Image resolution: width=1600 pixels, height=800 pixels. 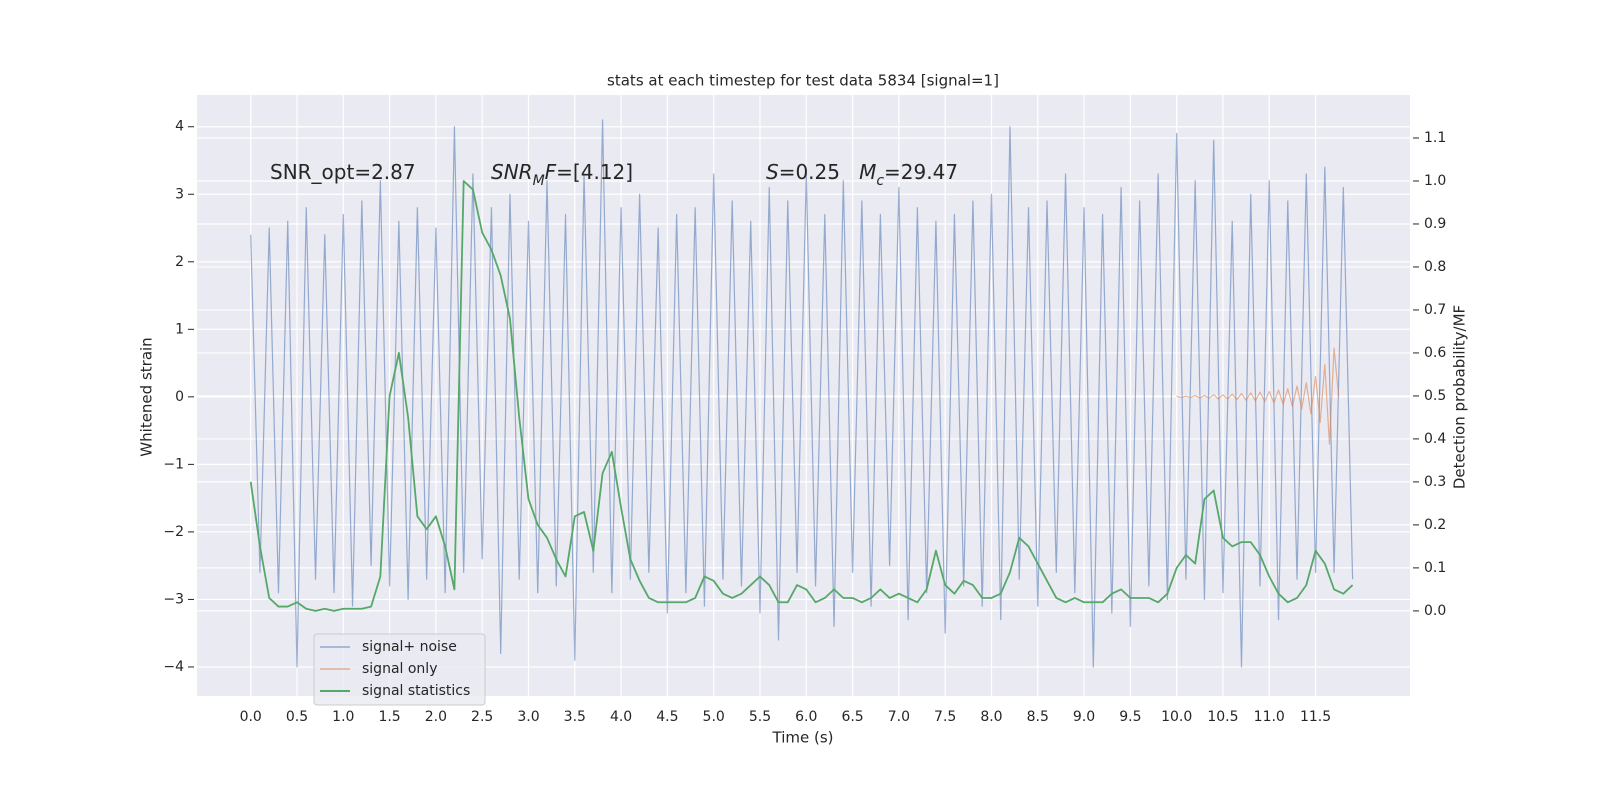 What do you see at coordinates (528, 717) in the screenshot?
I see `x-tick-label: 3.0` at bounding box center [528, 717].